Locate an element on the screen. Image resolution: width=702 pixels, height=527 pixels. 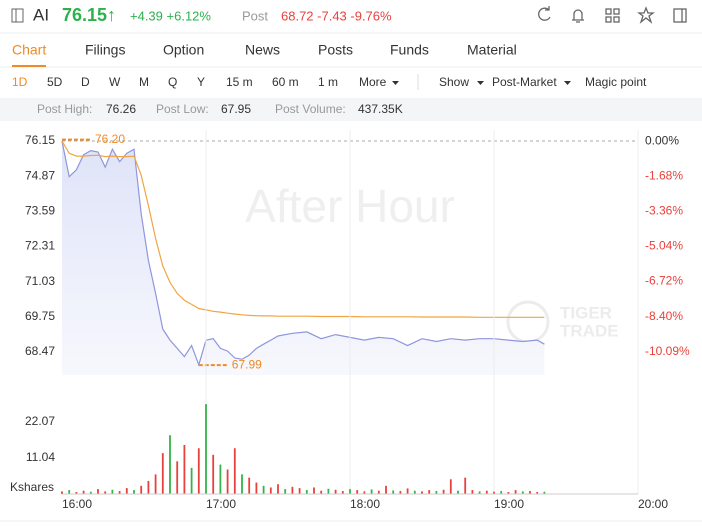
volume-label: Kshares is located at coordinates (32, 487).